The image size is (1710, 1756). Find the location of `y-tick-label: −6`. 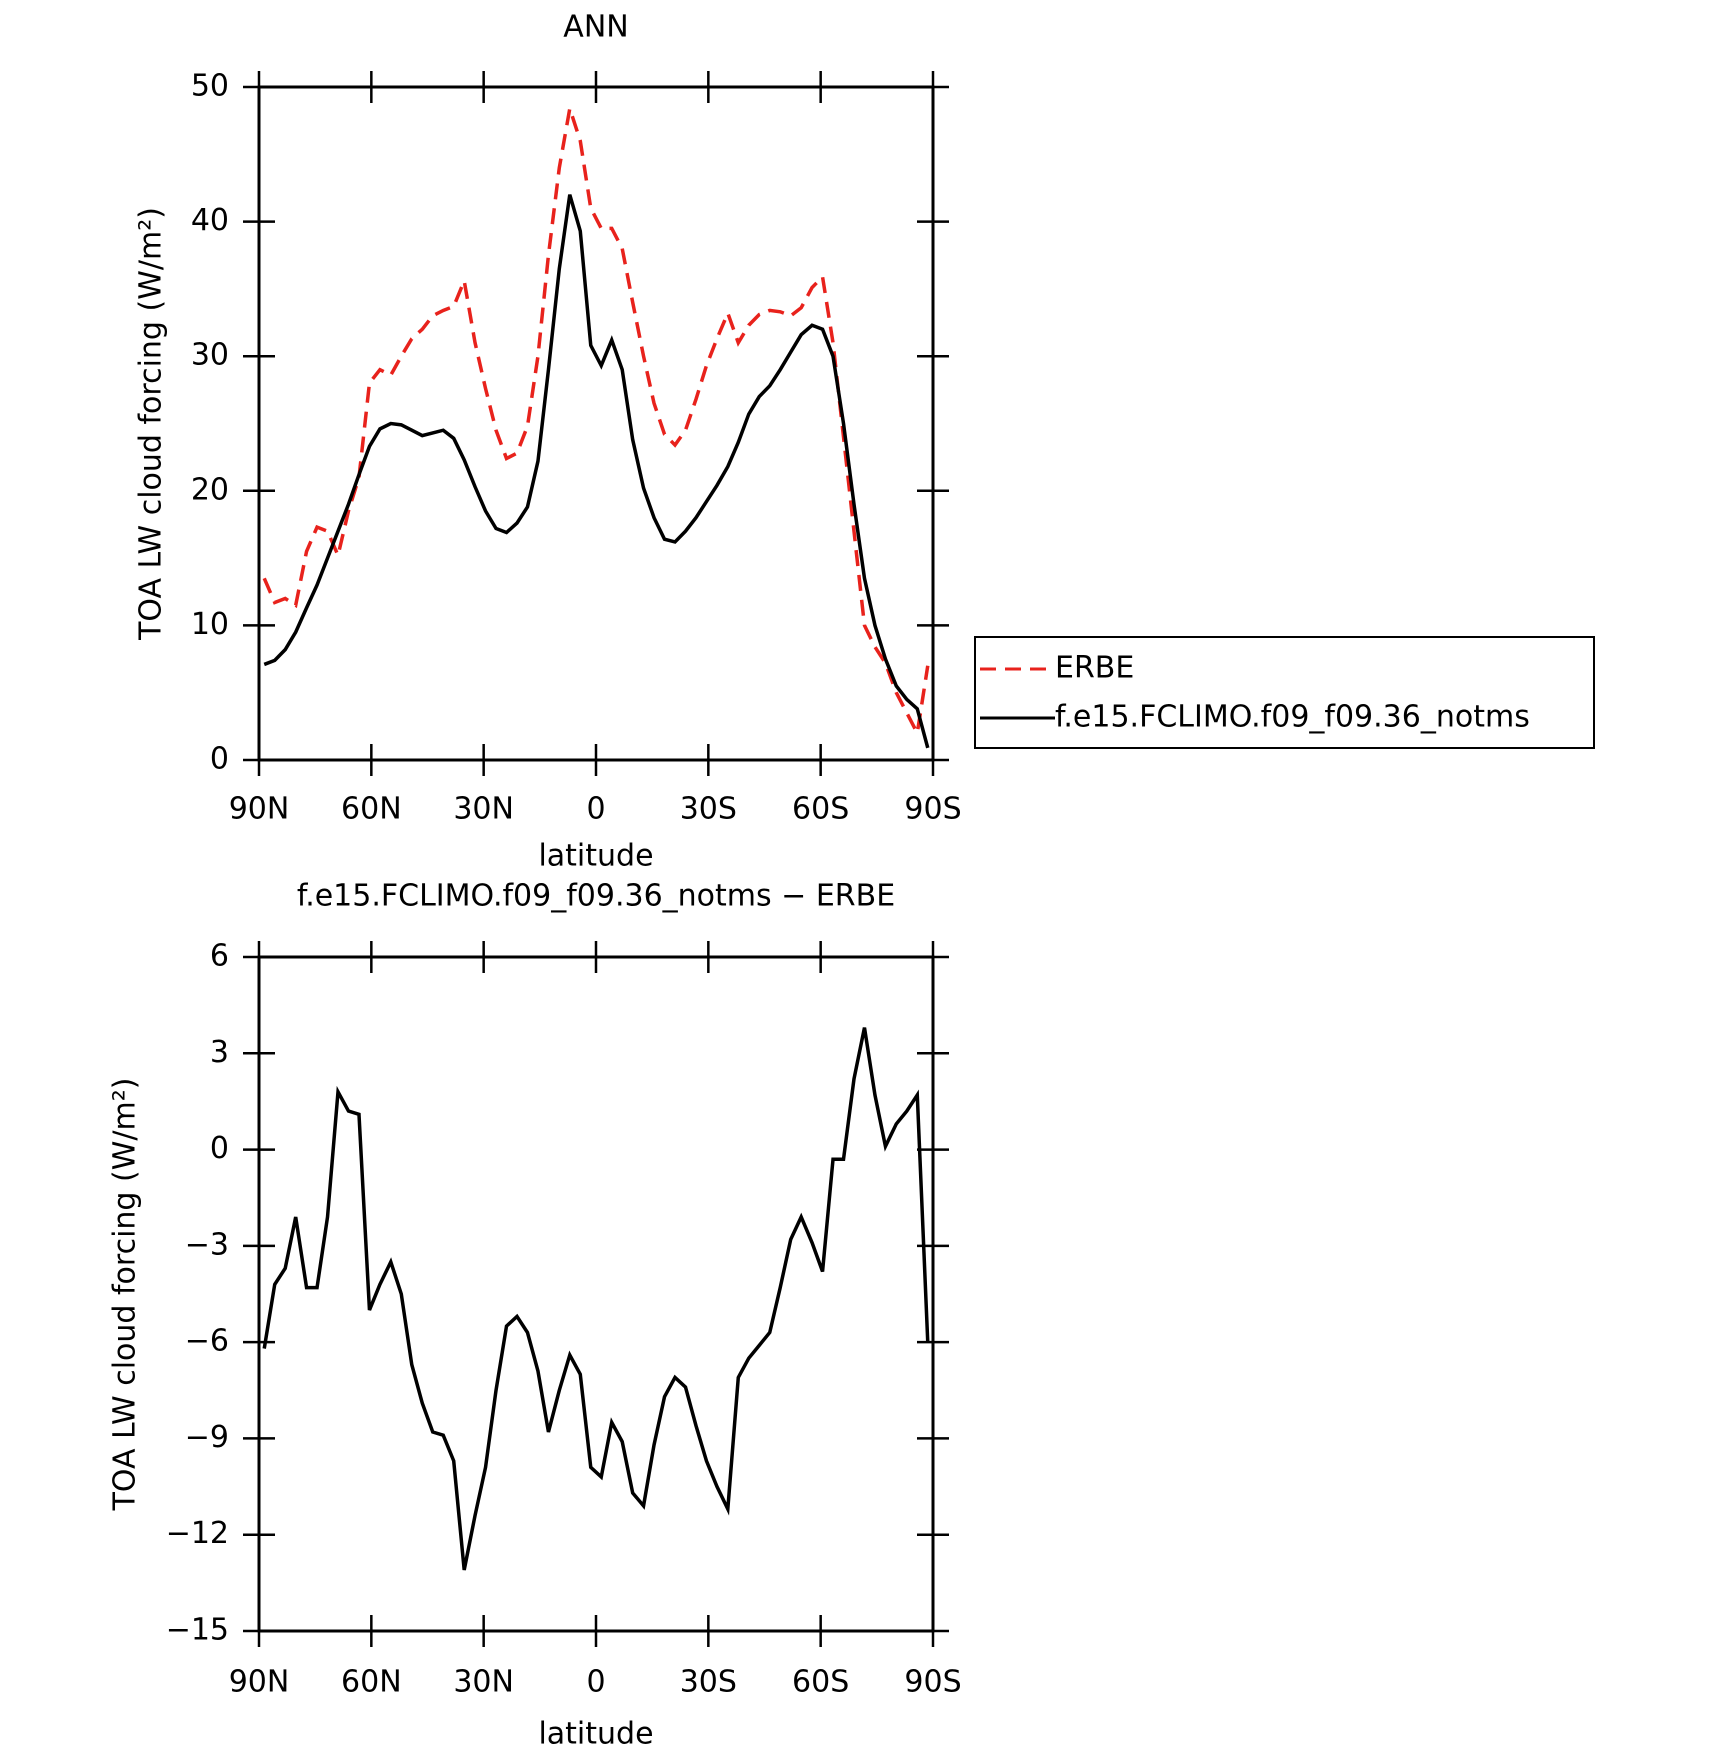

y-tick-label: −6 is located at coordinates (207, 1341).